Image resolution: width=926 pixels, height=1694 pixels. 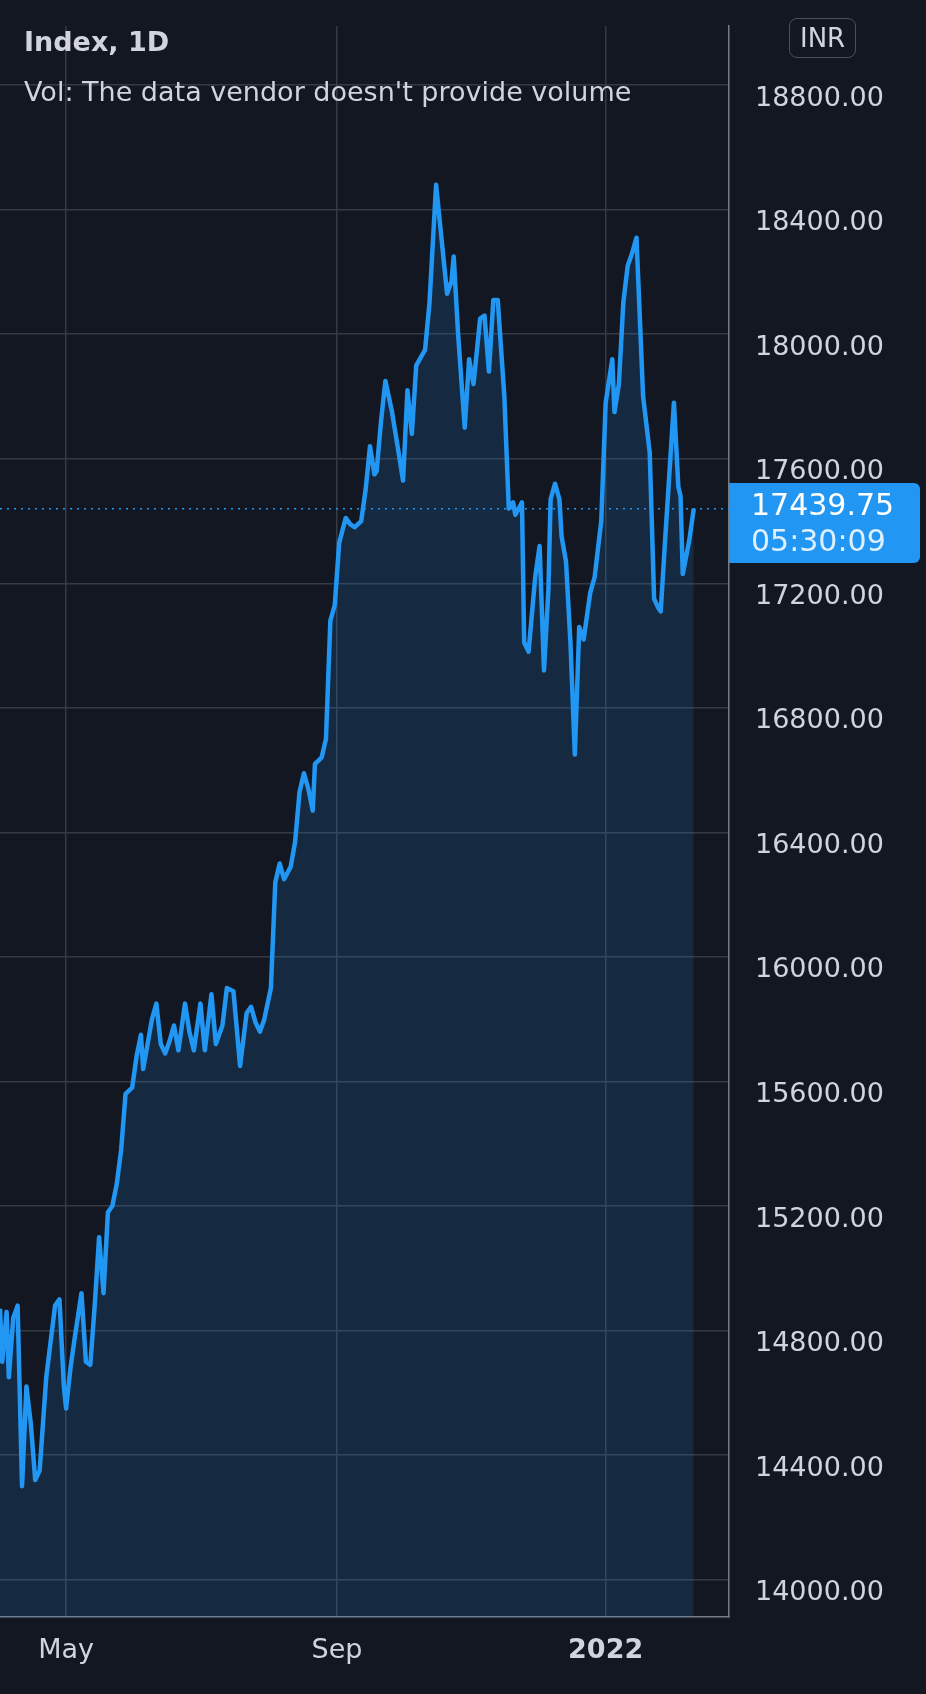 What do you see at coordinates (819, 470) in the screenshot?
I see `y-tick-label: 17600.00` at bounding box center [819, 470].